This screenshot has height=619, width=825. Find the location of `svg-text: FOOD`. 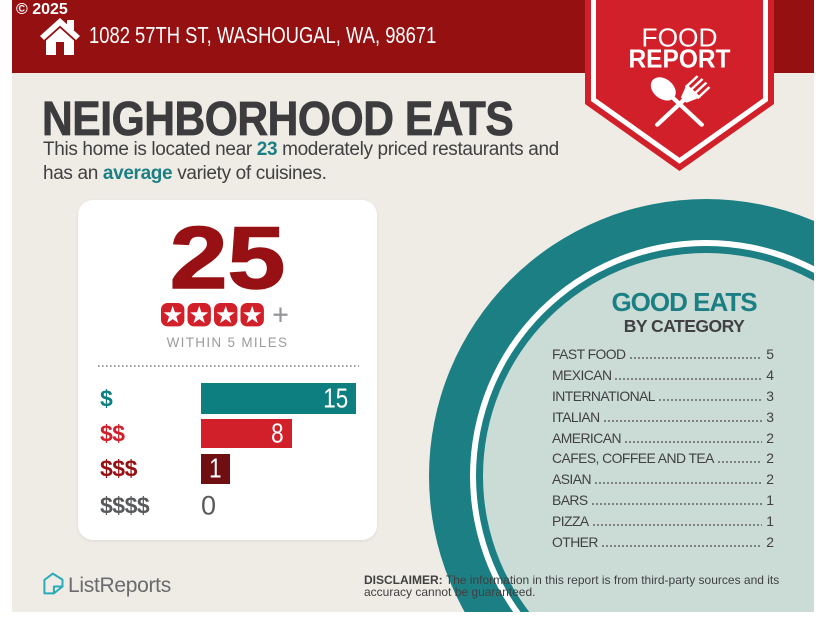

svg-text: FOOD is located at coordinates (680, 37).